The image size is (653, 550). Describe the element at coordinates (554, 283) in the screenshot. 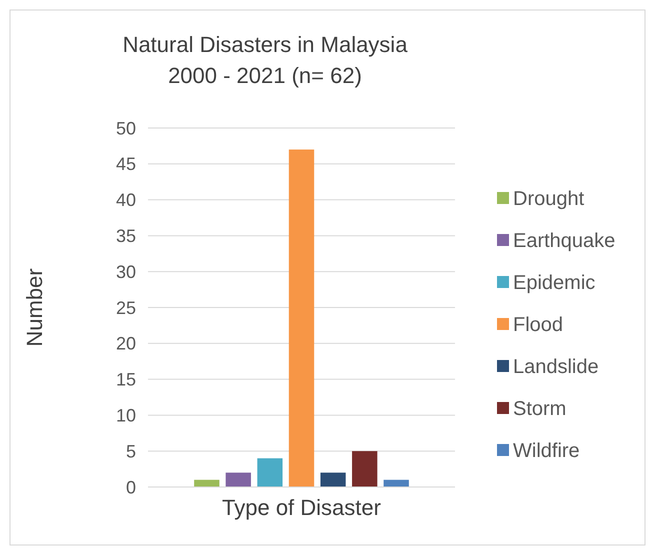

I see `legend-label: Epidemic` at that location.